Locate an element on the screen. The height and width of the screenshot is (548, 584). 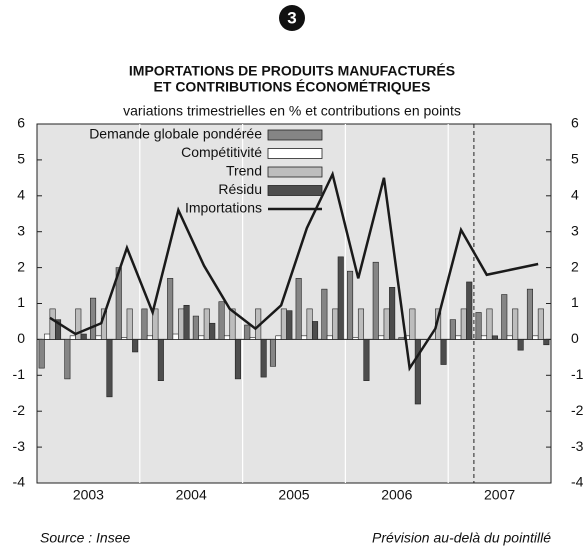
source: Source : Insee is located at coordinates (85, 538).